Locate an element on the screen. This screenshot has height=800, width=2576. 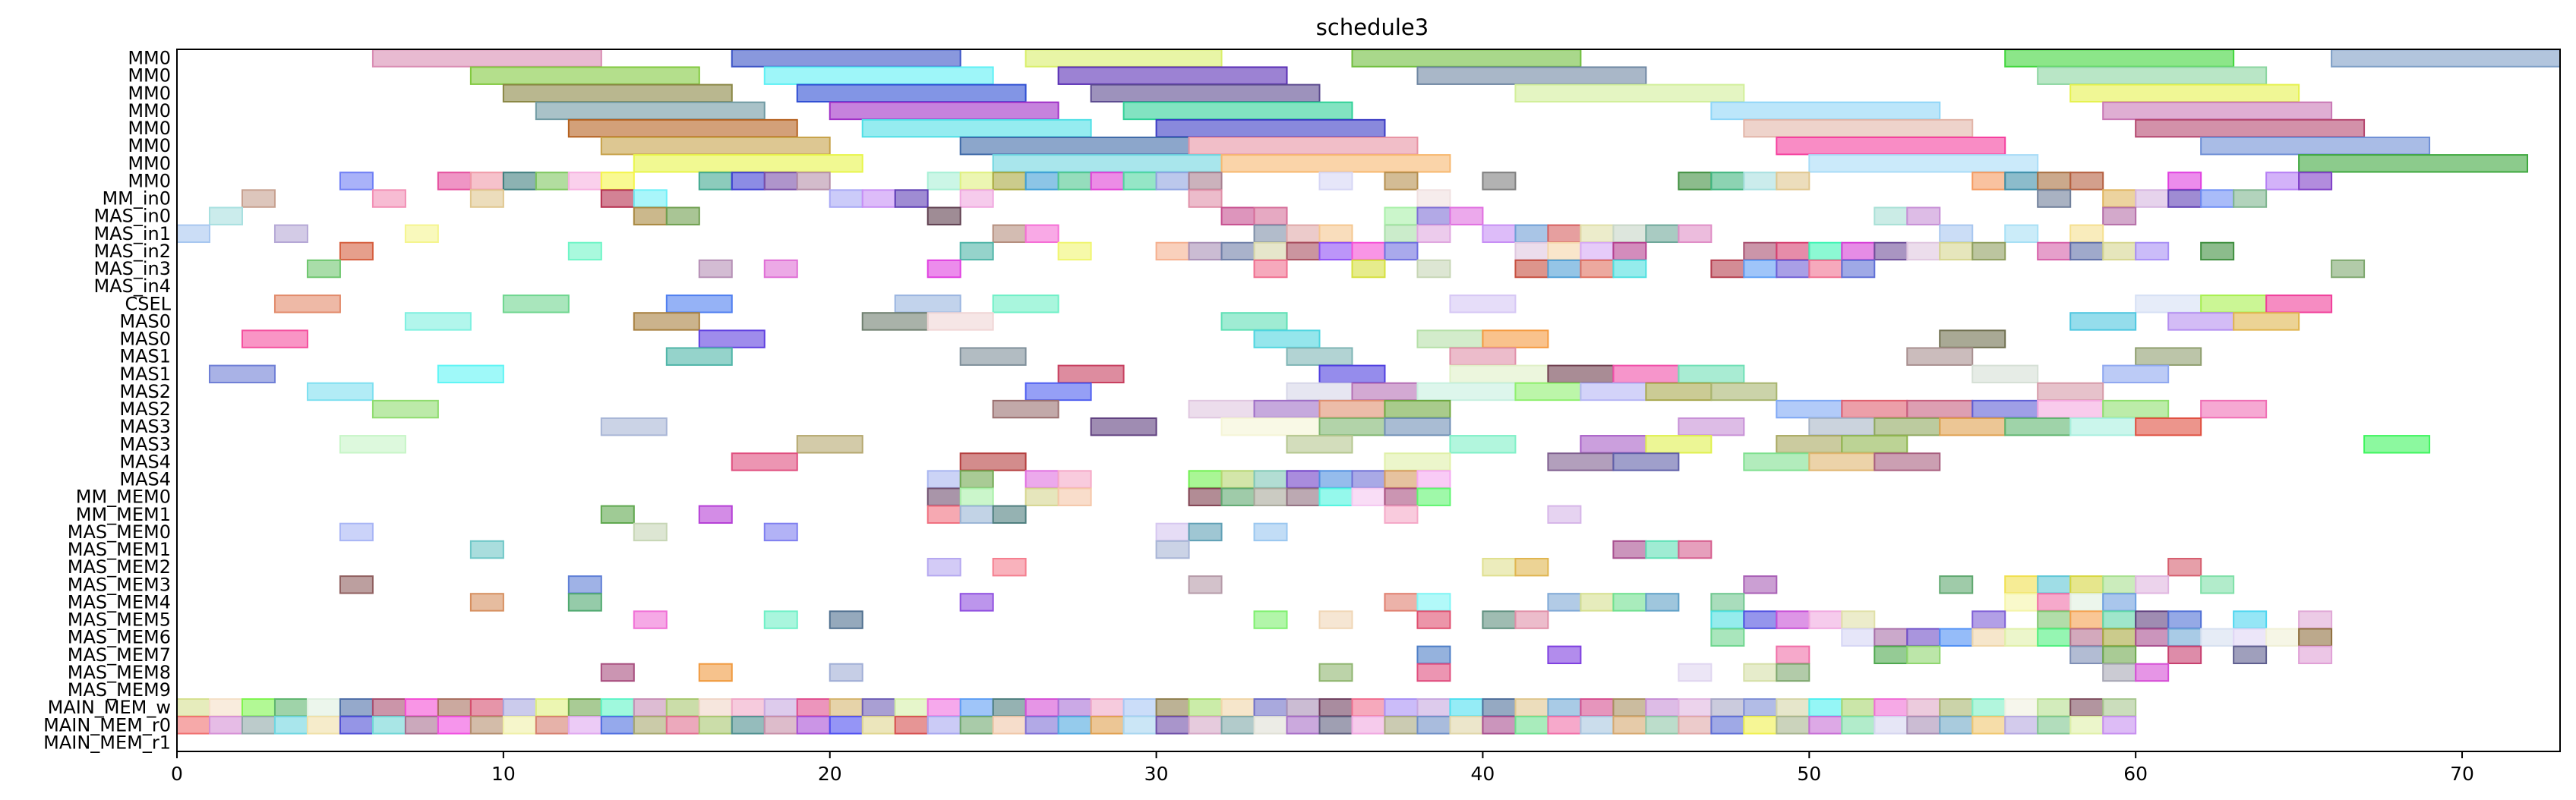
x-tick-label: 60 is located at coordinates (2135, 774).